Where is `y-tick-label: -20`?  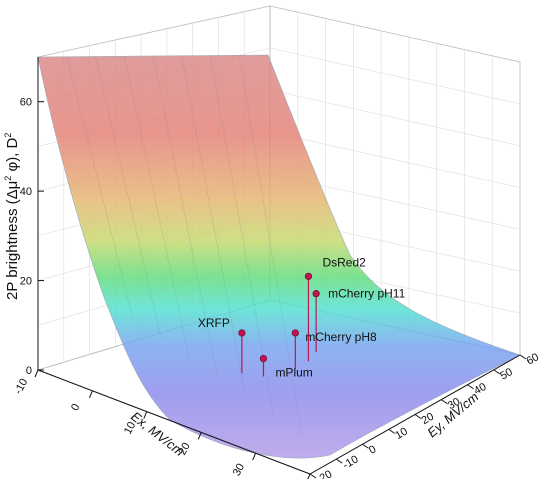
y-tick-label: -20 is located at coordinates (325, 473).